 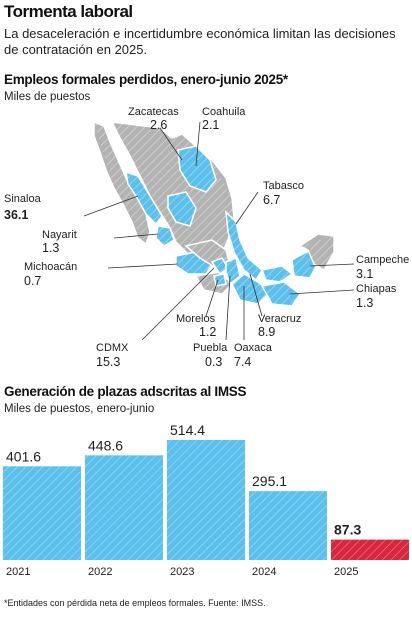 I want to click on label-morelos-name: Morelos, so click(x=196, y=319).